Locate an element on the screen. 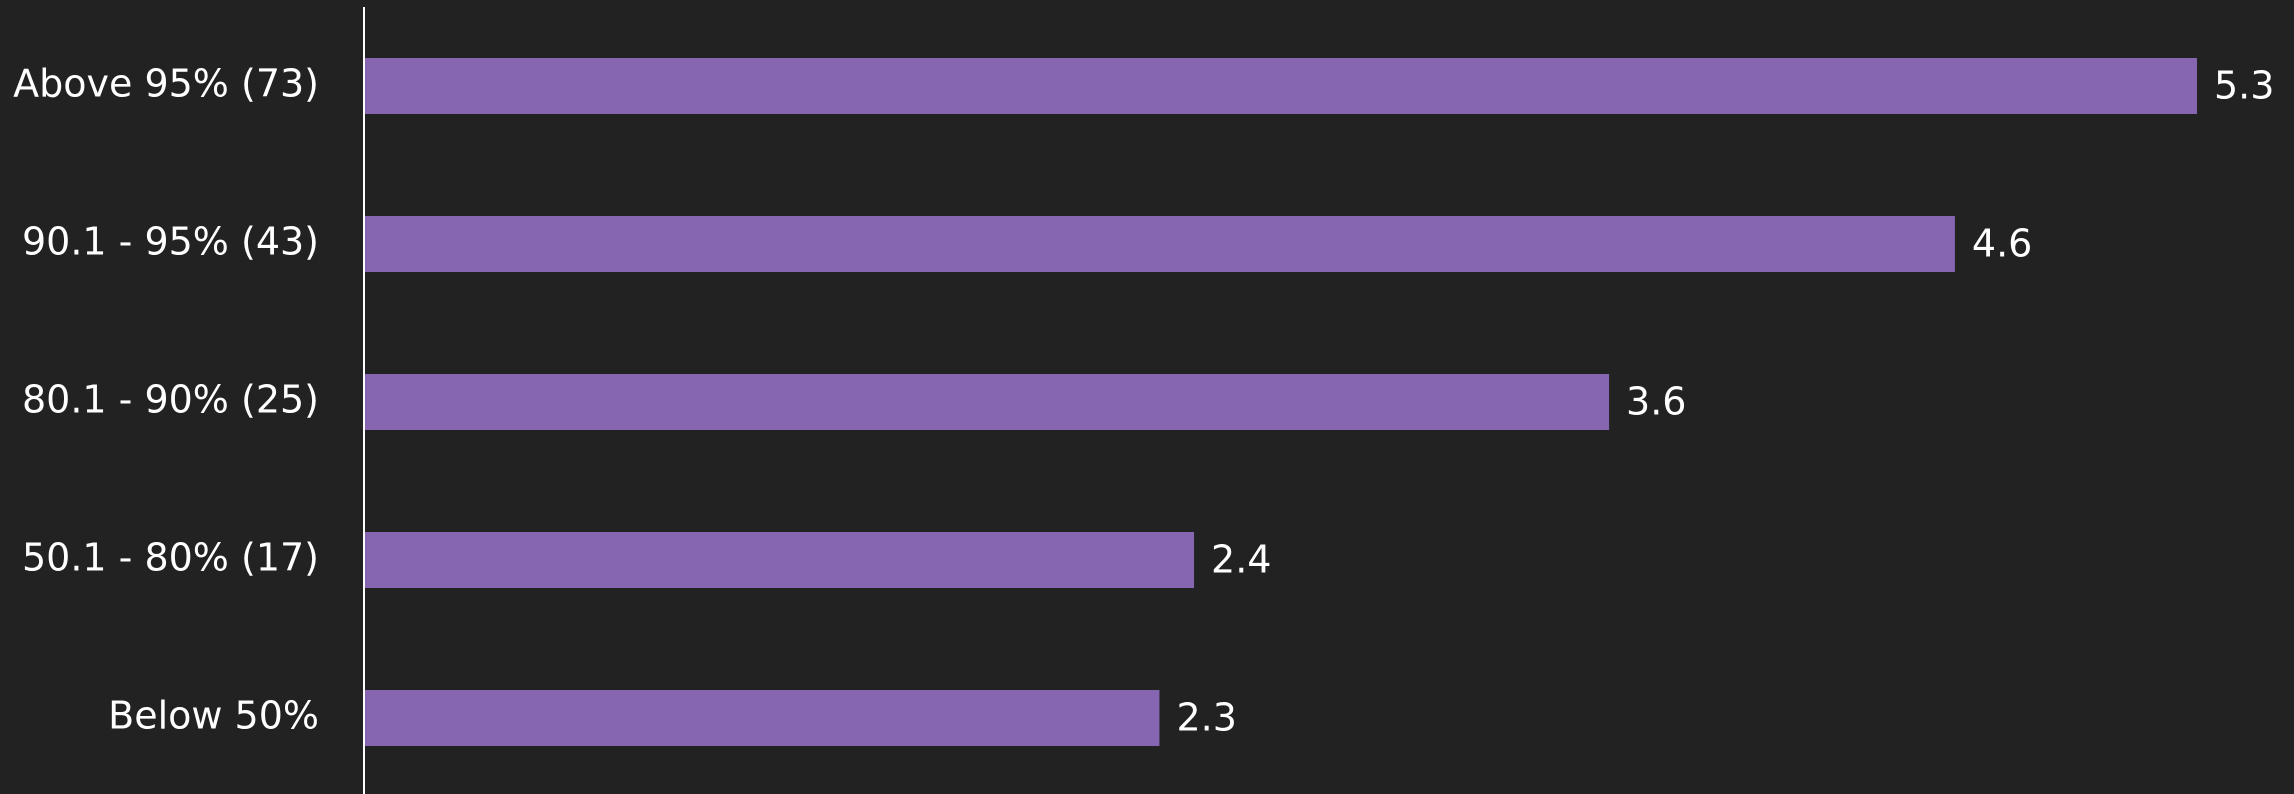 This screenshot has height=794, width=2294. data-label: 2.4 is located at coordinates (1241, 560).